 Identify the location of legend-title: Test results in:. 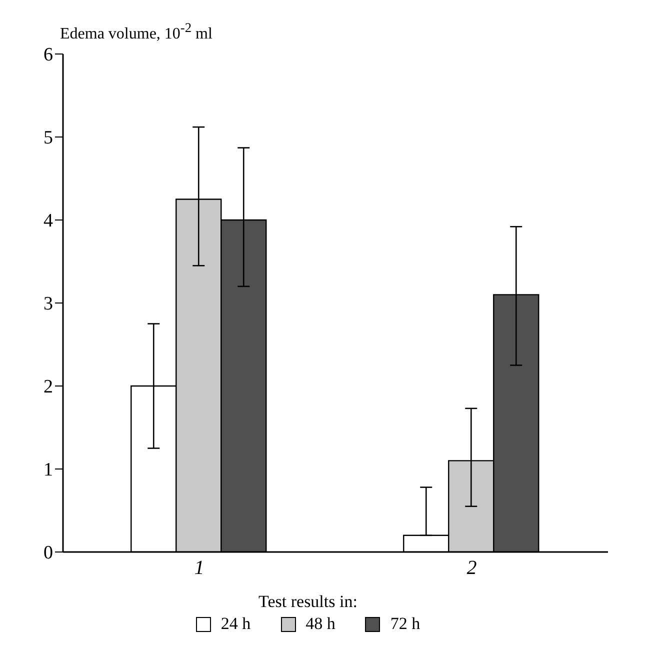
(308, 602).